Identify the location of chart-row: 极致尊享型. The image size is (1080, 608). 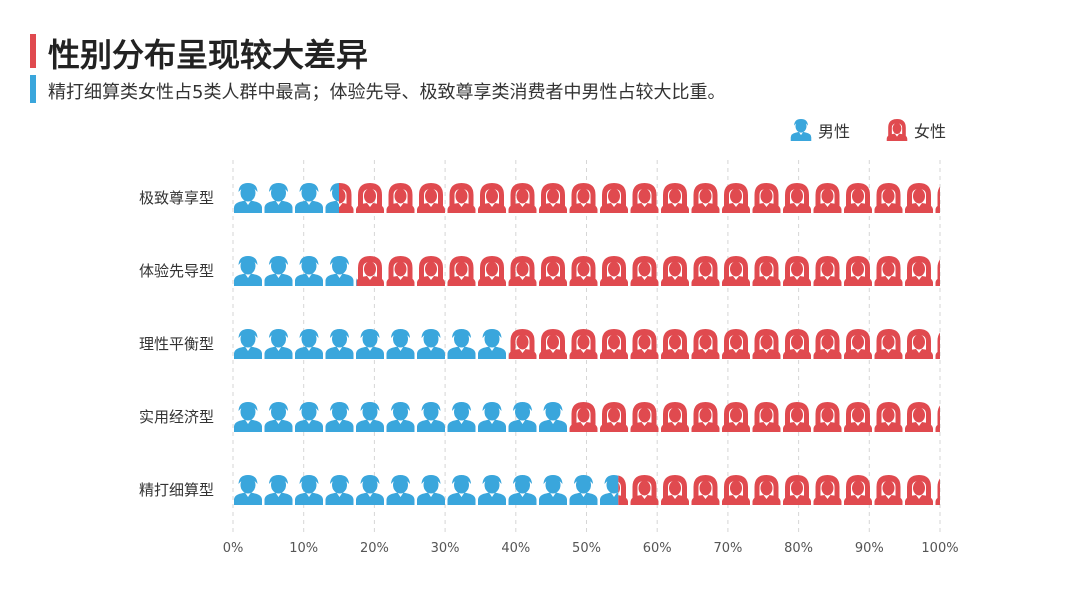
(539, 198).